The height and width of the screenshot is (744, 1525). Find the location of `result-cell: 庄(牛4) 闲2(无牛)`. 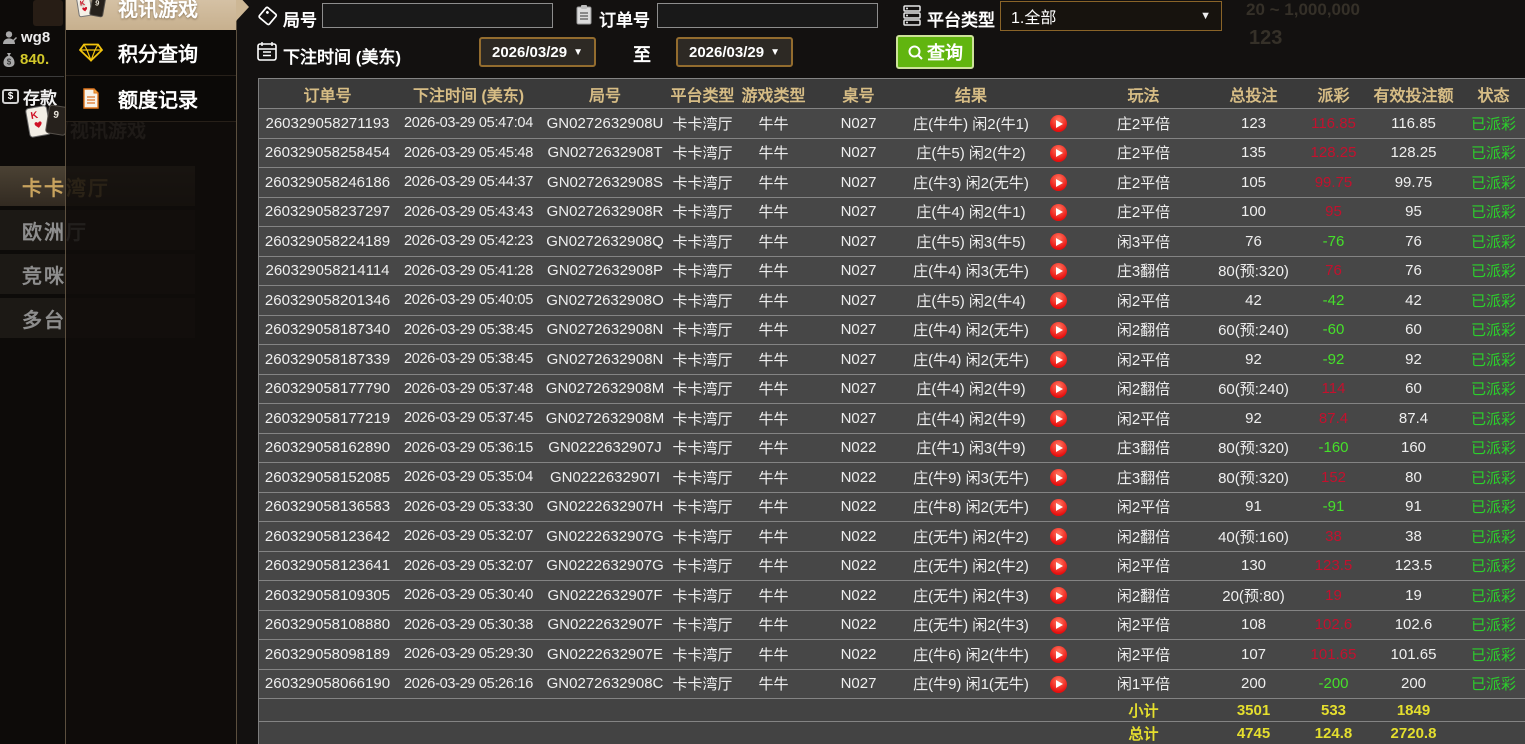

result-cell: 庄(牛4) 闲2(无牛) is located at coordinates (971, 331).